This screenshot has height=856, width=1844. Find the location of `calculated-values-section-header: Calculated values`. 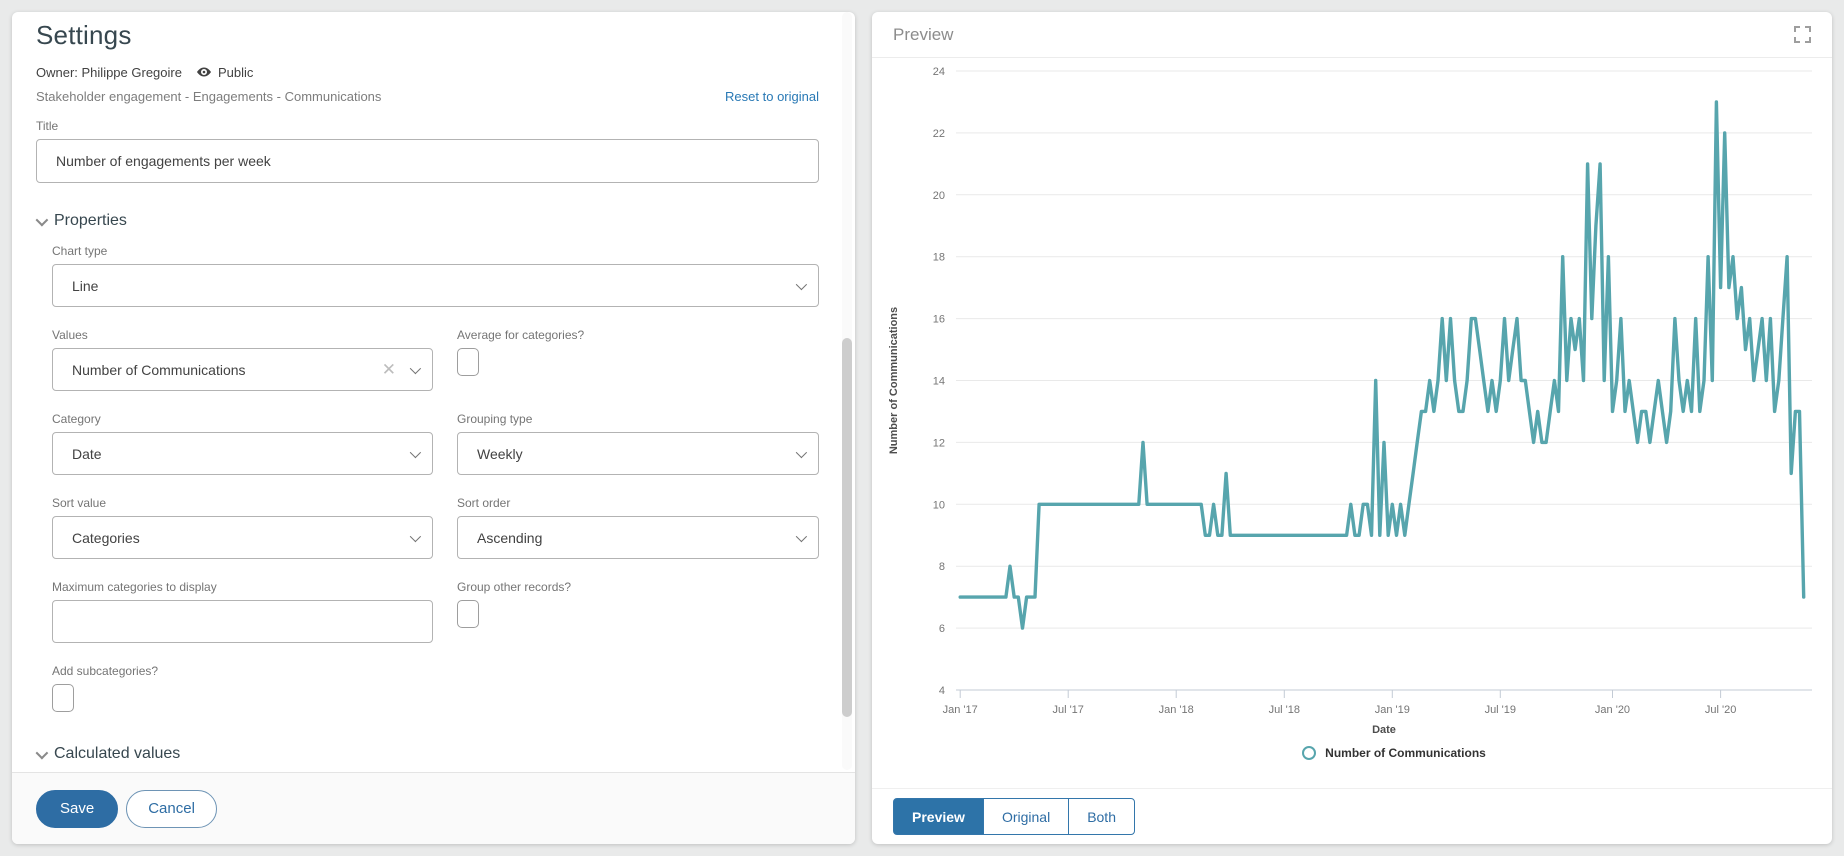

calculated-values-section-header: Calculated values is located at coordinates (427, 754).